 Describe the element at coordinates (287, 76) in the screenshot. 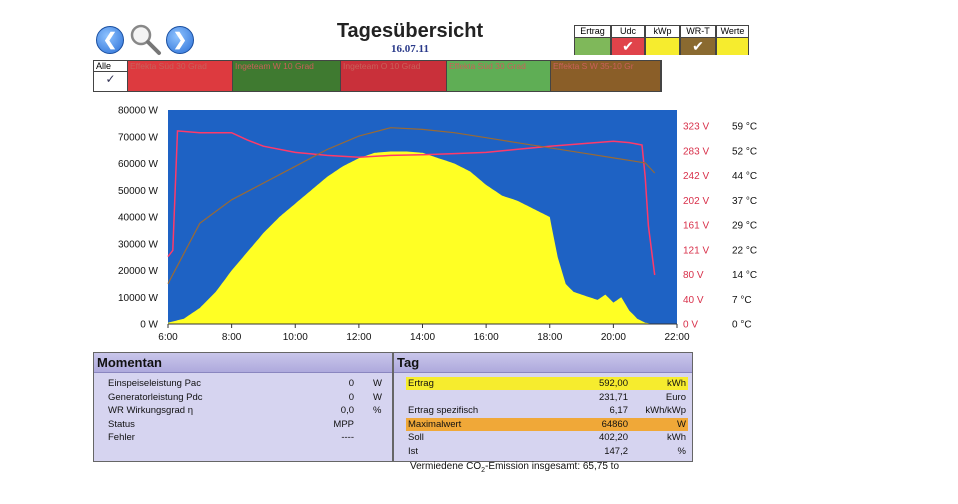

I see `string-item: Ingeteam W 10 Grad` at that location.